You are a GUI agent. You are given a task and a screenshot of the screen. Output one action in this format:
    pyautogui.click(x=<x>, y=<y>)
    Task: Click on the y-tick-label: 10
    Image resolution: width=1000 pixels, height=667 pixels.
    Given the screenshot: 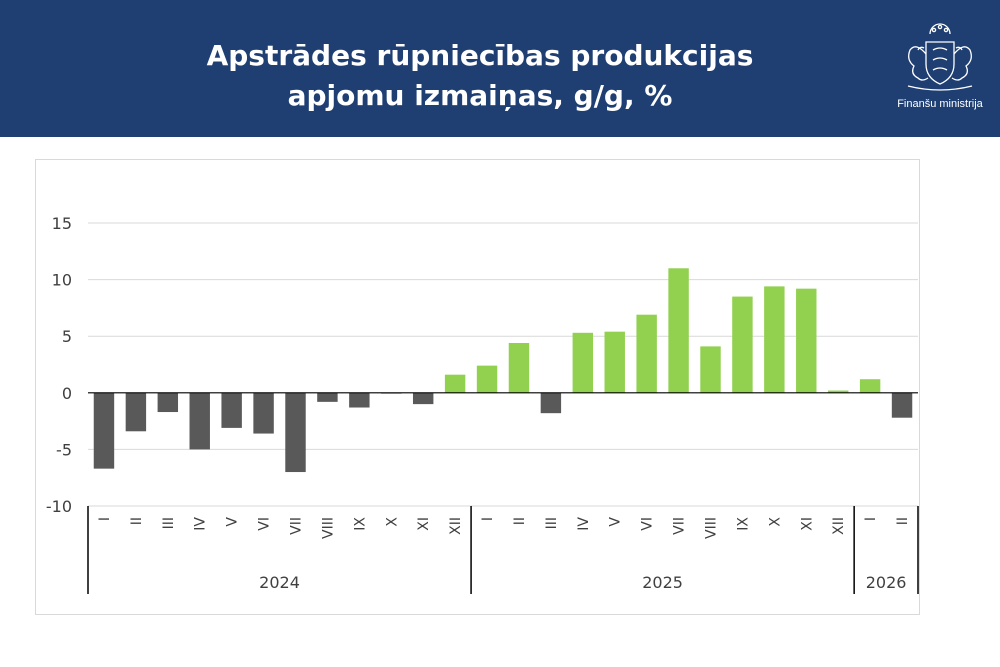 What is the action you would take?
    pyautogui.click(x=62, y=280)
    